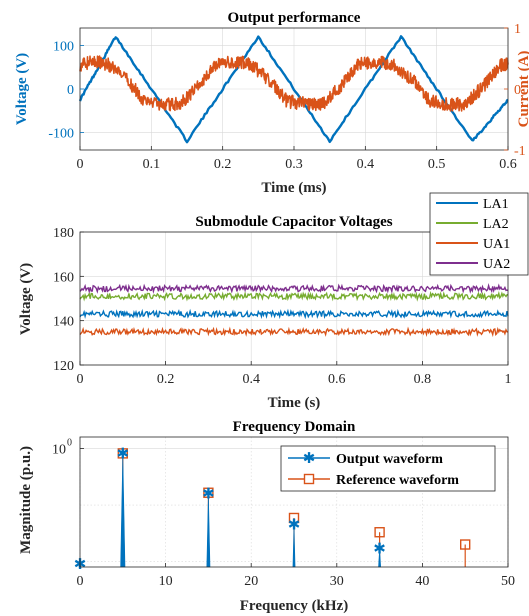 This screenshot has width=529, height=616. Describe the element at coordinates (294, 289) in the screenshot. I see `series-ua2-line` at that location.